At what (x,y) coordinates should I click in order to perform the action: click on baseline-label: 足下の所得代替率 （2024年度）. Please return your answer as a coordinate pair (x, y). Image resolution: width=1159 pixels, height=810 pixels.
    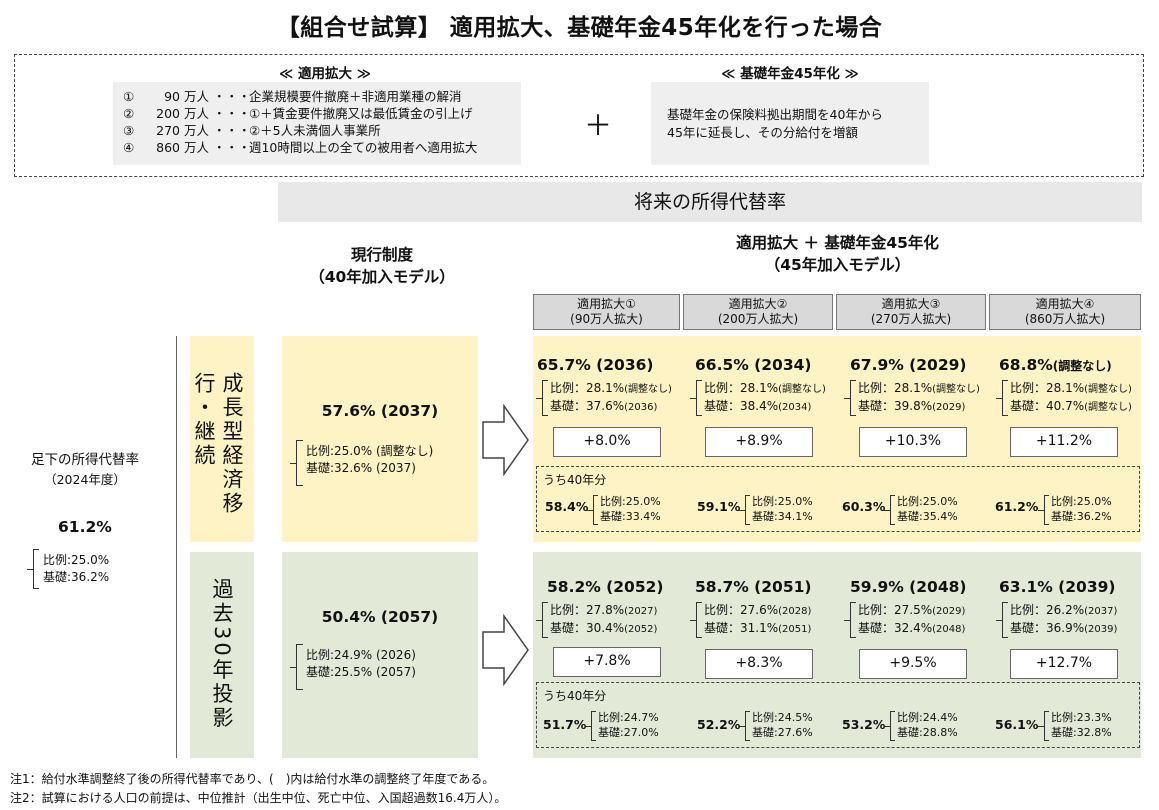
    Looking at the image, I should click on (85, 470).